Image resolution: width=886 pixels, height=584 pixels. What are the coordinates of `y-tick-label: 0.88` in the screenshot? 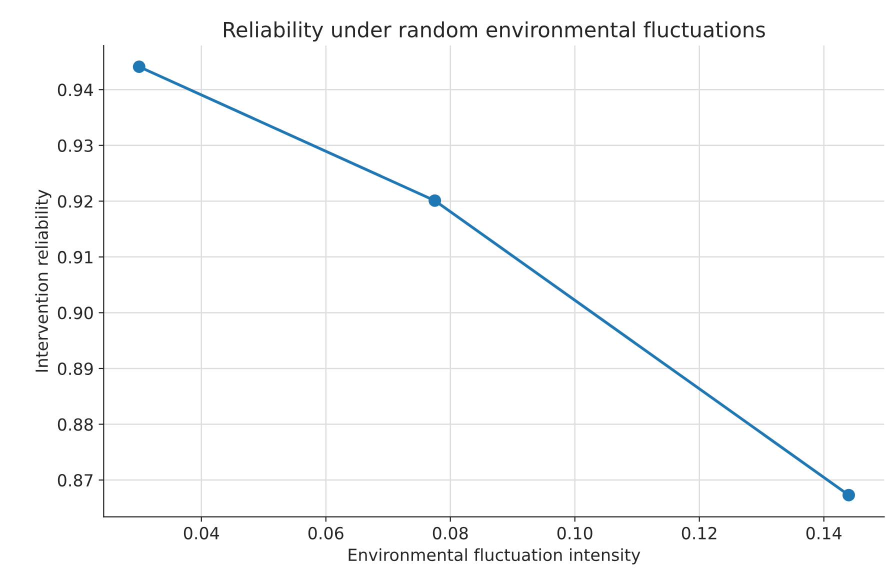 It's located at (75, 424).